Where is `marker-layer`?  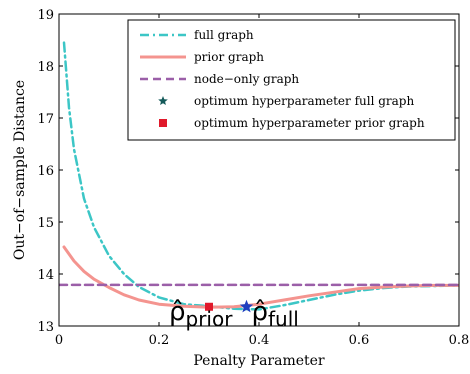
marker-layer is located at coordinates (229, 306).